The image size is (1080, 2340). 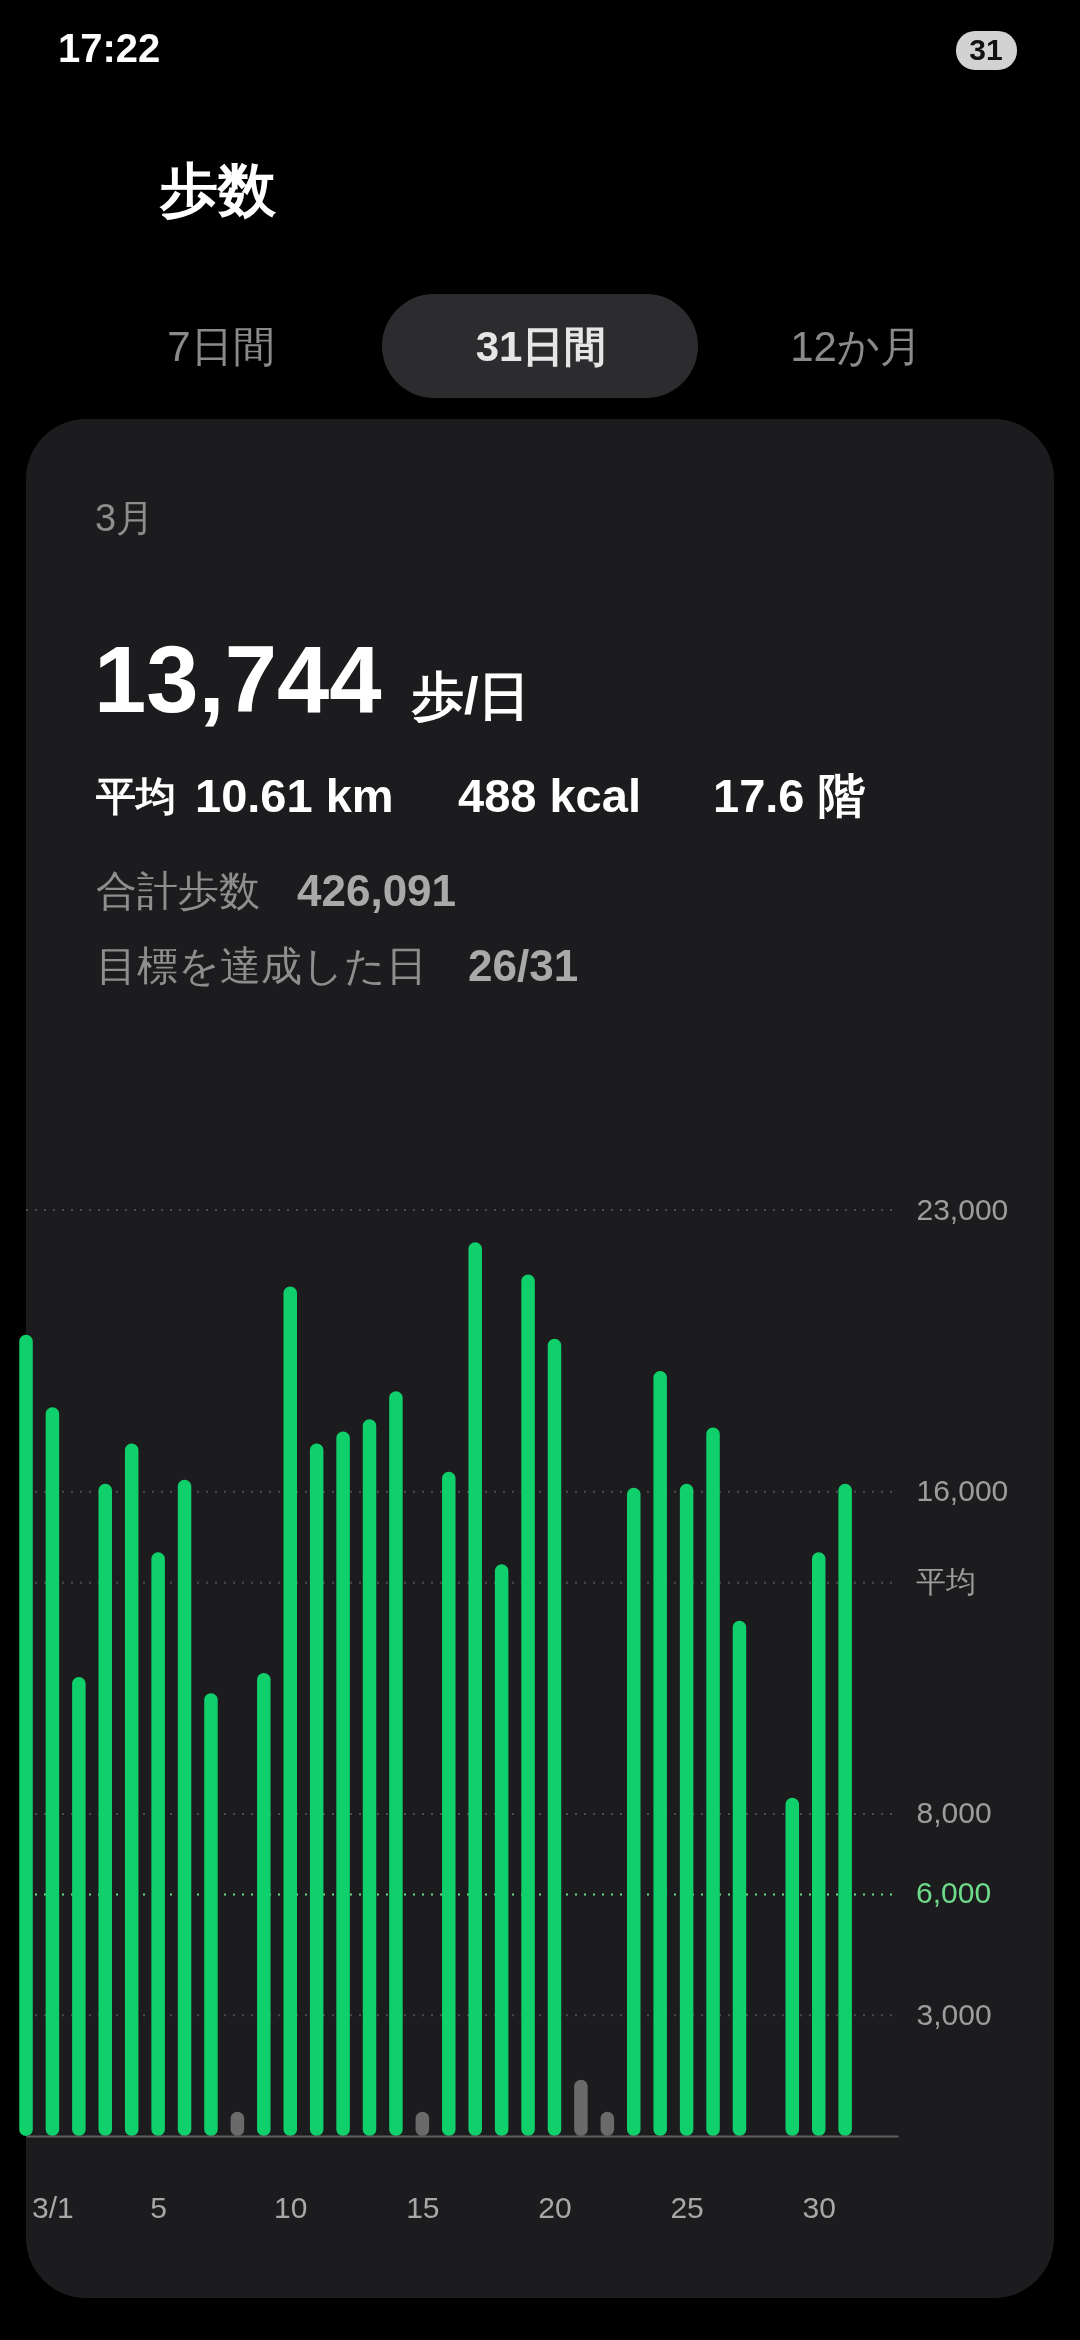 I want to click on y-tick-label: 16,000, so click(x=962, y=1491).